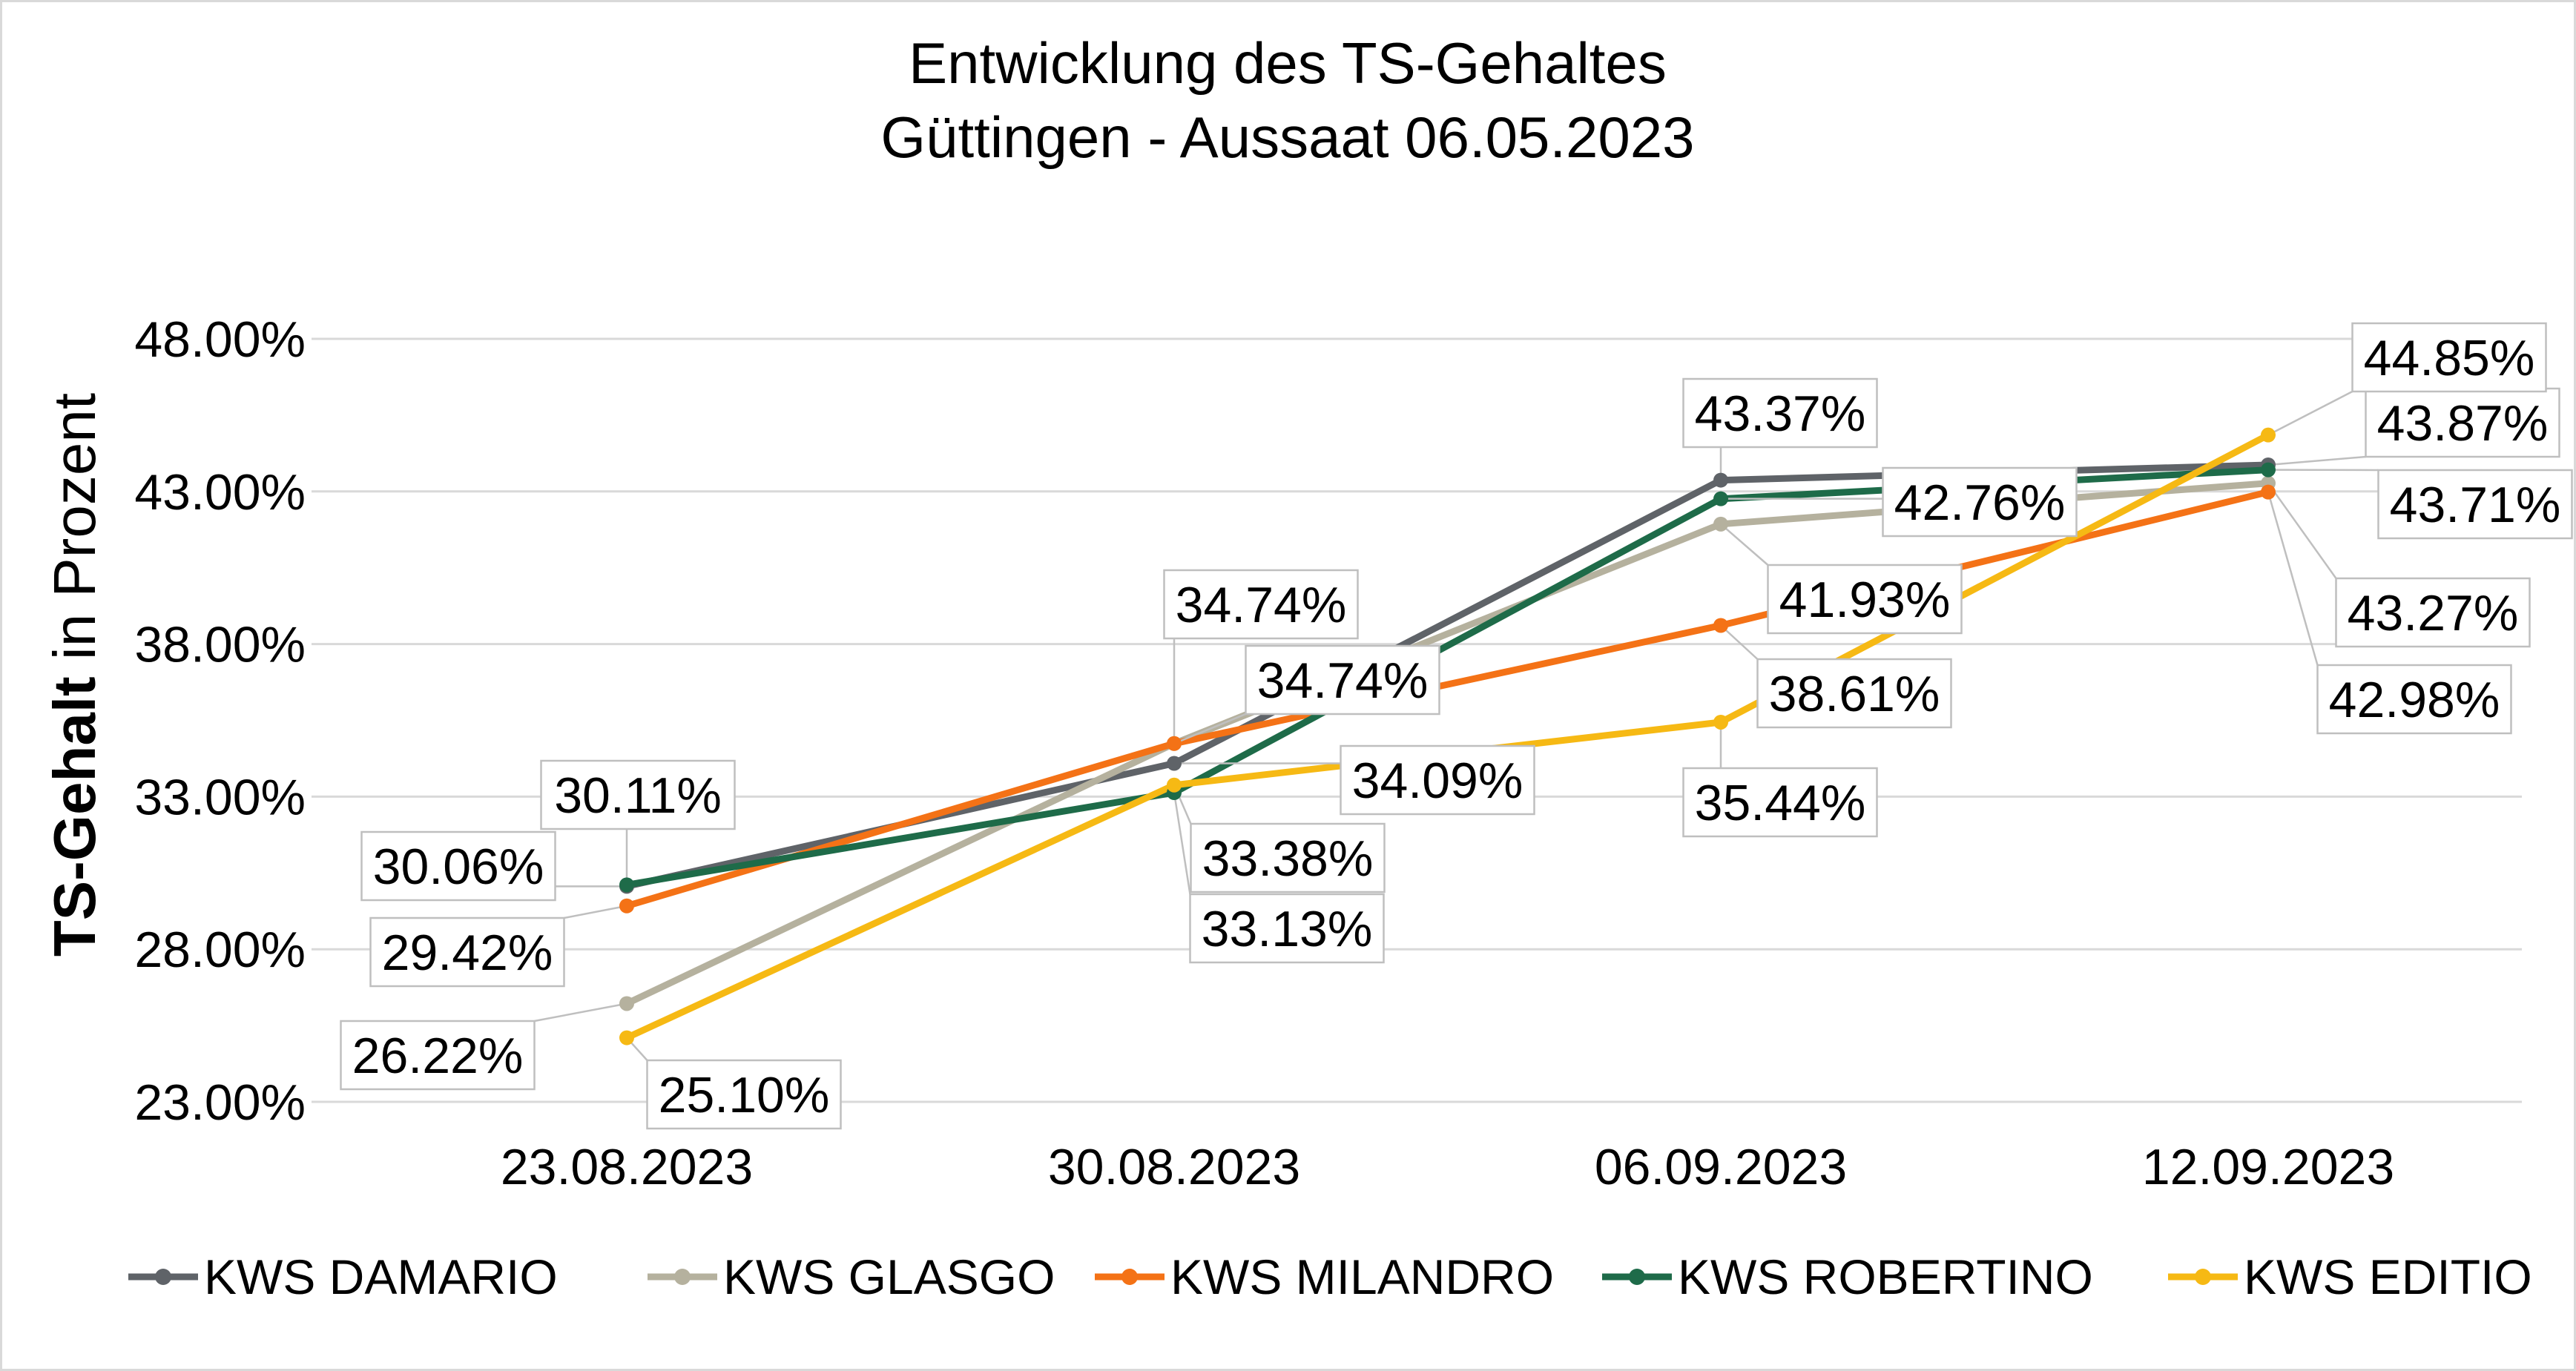  I want to click on data-label: 43.37%, so click(1780, 414).